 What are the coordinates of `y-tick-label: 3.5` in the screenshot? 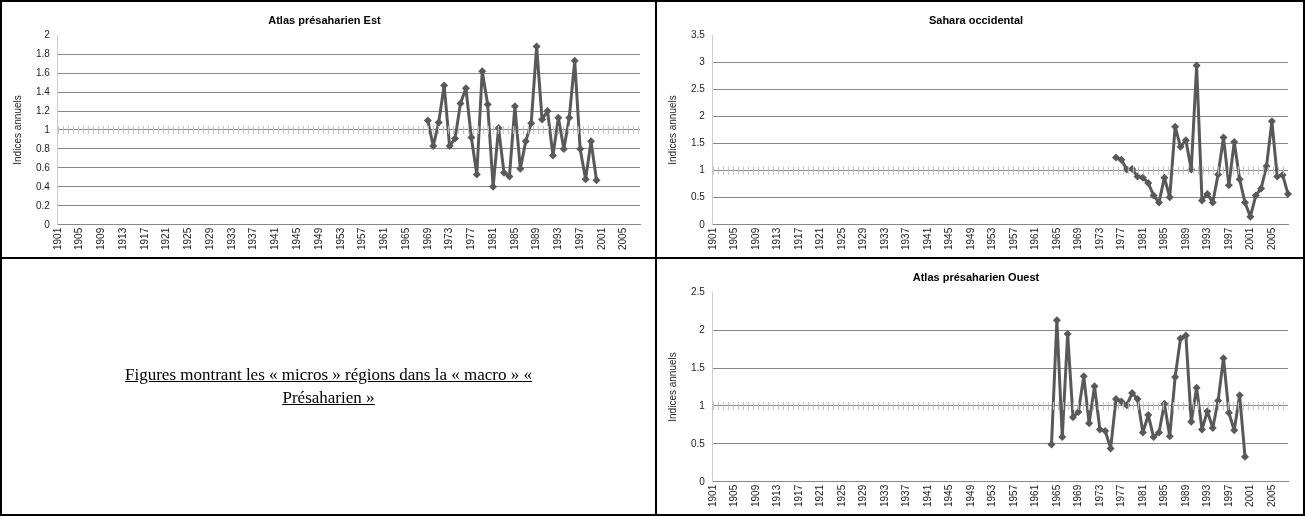 It's located at (698, 34).